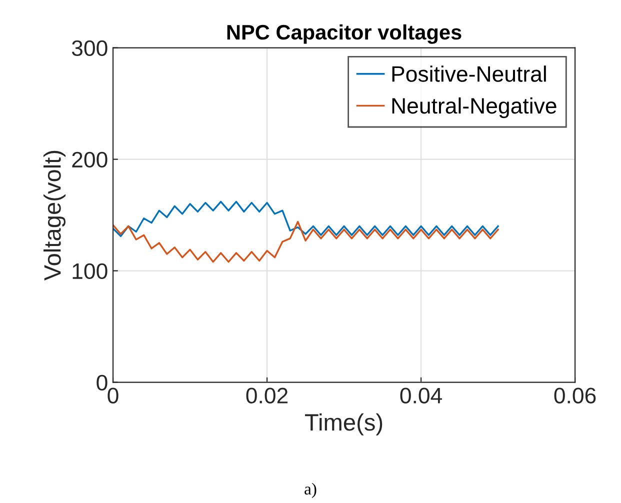  Describe the element at coordinates (343, 424) in the screenshot. I see `x-axis-title: Time(s)` at that location.